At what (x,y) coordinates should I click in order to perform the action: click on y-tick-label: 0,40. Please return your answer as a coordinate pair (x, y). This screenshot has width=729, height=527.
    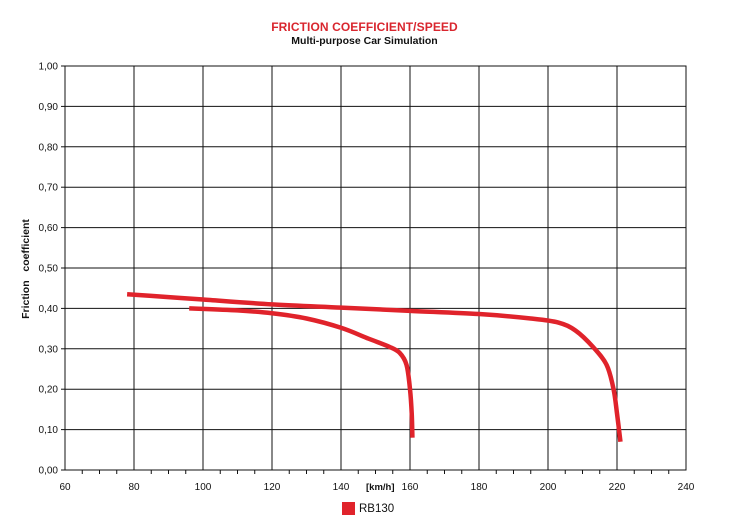
    Looking at the image, I should click on (49, 309).